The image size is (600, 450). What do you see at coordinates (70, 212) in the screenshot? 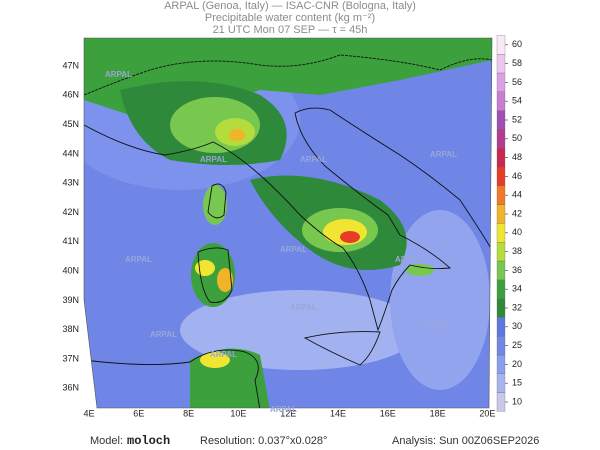
I see `lat-label: 42N` at bounding box center [70, 212].